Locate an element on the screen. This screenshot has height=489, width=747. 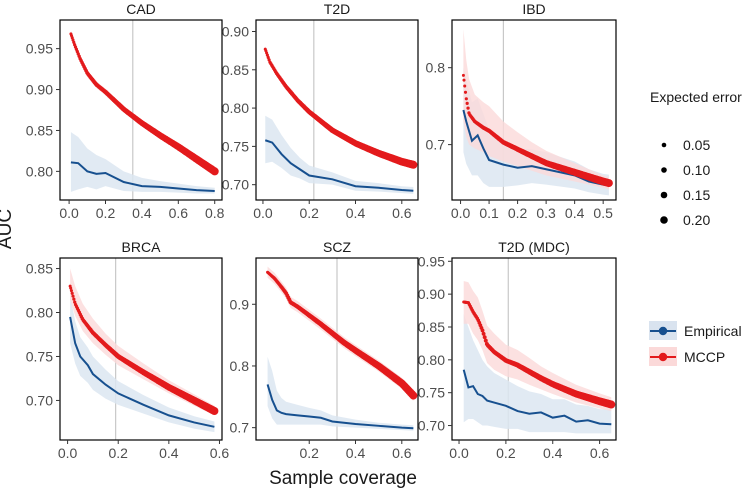
panel-cad: CAD 0.0 0.2 0.4 0.6 0.8 0.80 0.85 0.90 0.95 is located at coordinates (125, 111).